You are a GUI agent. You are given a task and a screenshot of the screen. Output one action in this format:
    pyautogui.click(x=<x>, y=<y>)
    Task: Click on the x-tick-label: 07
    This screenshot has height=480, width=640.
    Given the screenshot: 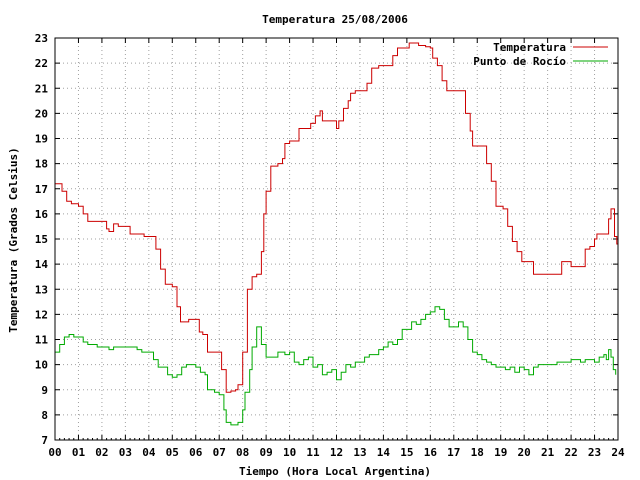 What is the action you would take?
    pyautogui.click(x=219, y=452)
    